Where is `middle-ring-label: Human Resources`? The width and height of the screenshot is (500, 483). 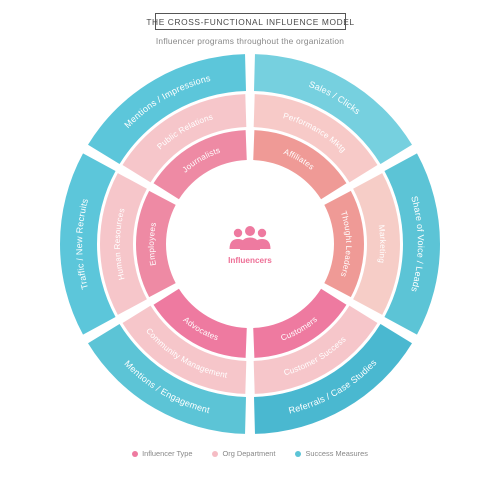
middle-ring-label: Human Resources is located at coordinates (120, 244).